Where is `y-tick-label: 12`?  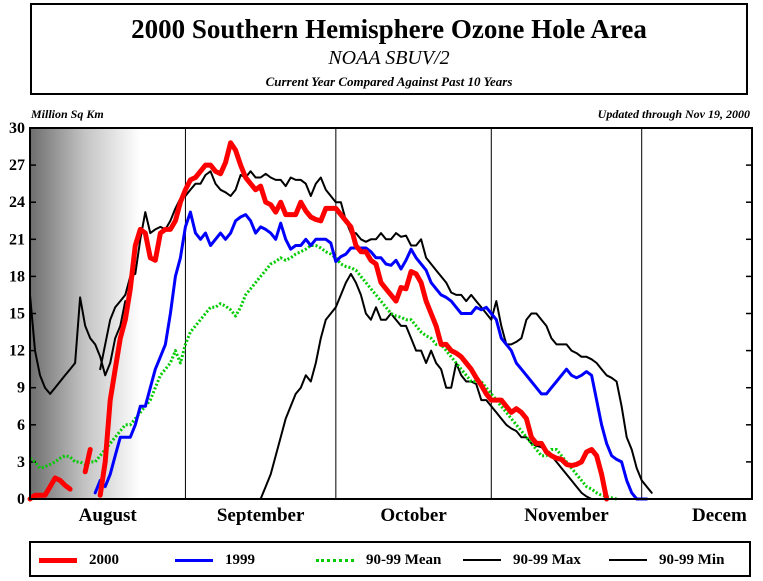 y-tick-label: 12 is located at coordinates (17, 351).